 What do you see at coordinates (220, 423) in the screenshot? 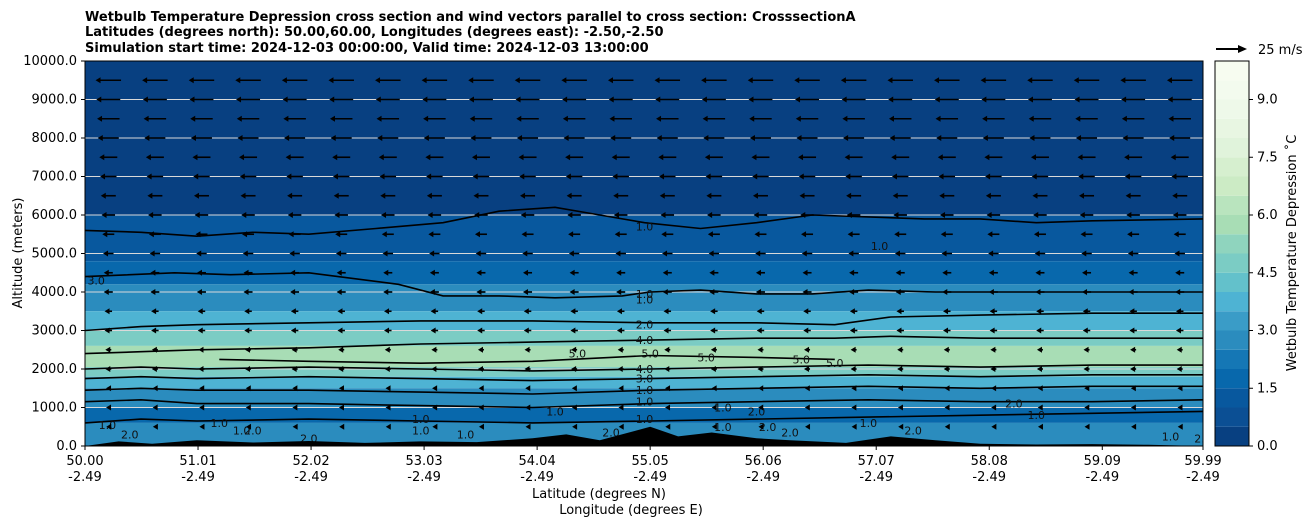
I see `contour-label-18: 1.0` at bounding box center [220, 423].